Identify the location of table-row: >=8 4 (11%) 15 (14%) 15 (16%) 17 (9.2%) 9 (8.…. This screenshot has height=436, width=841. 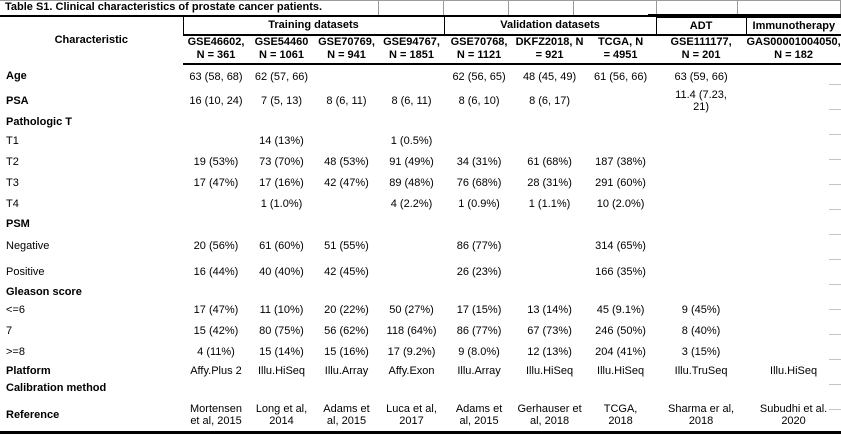
(420, 352).